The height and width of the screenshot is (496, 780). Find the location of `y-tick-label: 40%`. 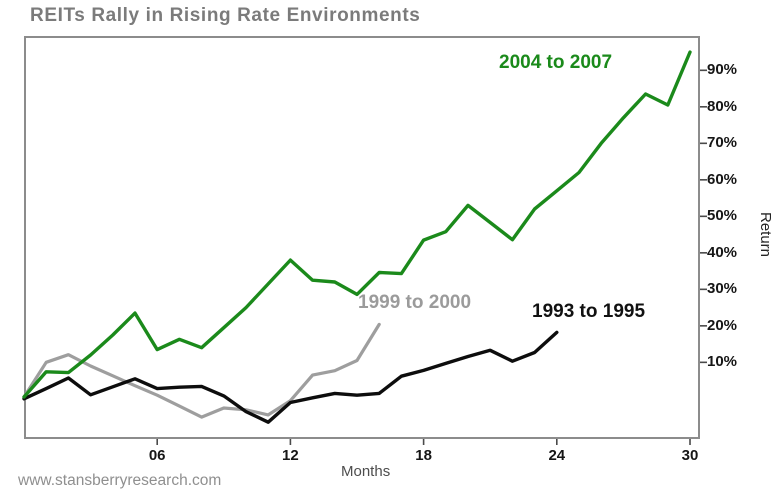

y-tick-label: 40% is located at coordinates (722, 252).